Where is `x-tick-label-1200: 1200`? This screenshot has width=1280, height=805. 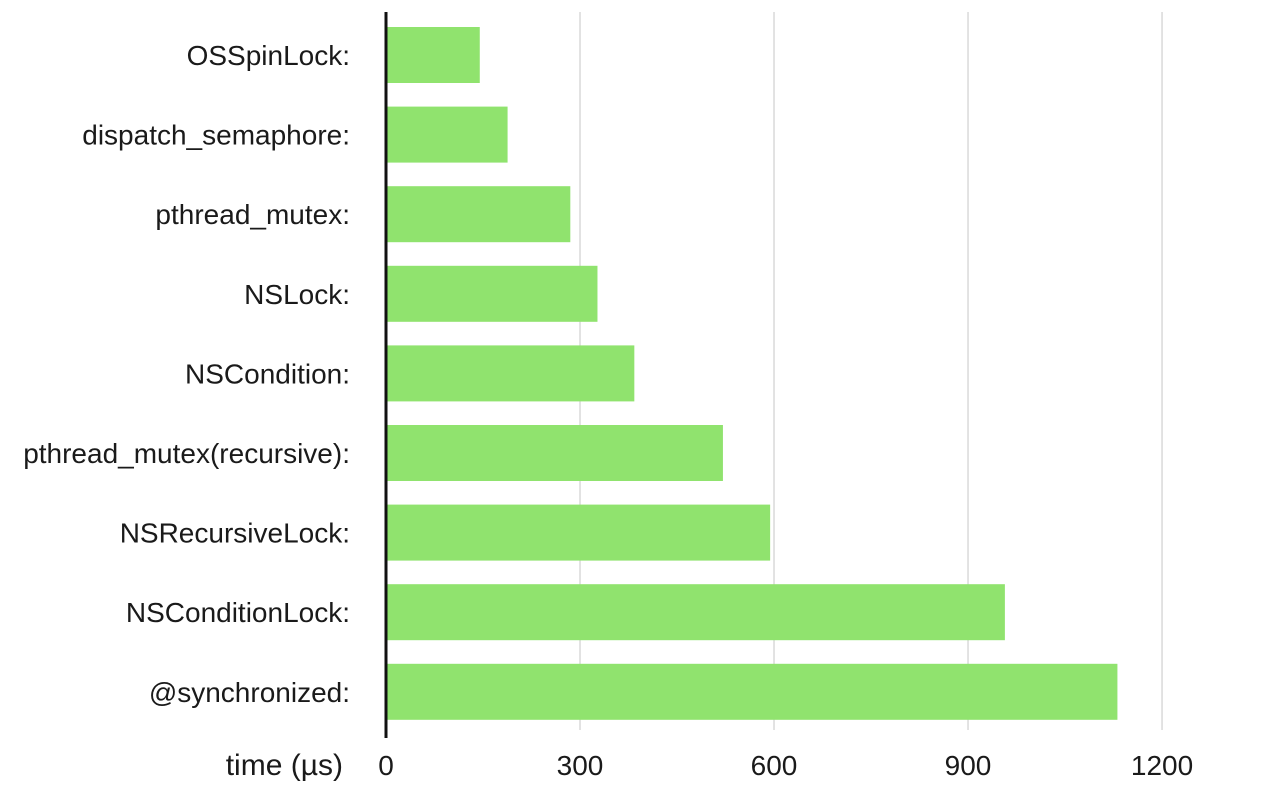
x-tick-label-1200: 1200 is located at coordinates (1162, 765).